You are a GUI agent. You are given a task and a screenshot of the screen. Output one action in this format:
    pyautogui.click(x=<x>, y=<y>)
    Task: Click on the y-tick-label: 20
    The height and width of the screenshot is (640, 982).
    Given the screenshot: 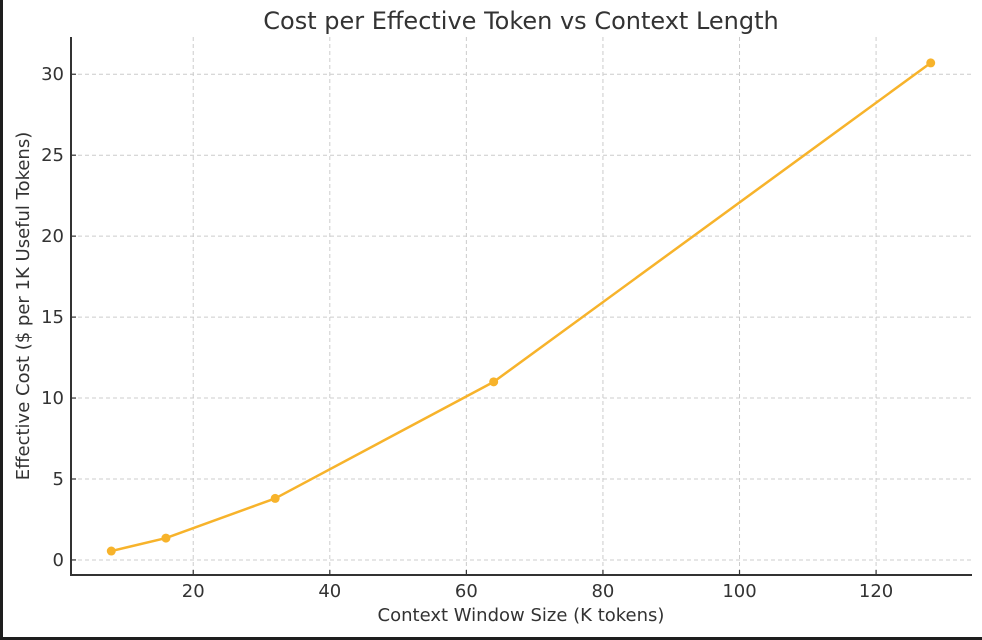 What is the action you would take?
    pyautogui.click(x=52, y=236)
    